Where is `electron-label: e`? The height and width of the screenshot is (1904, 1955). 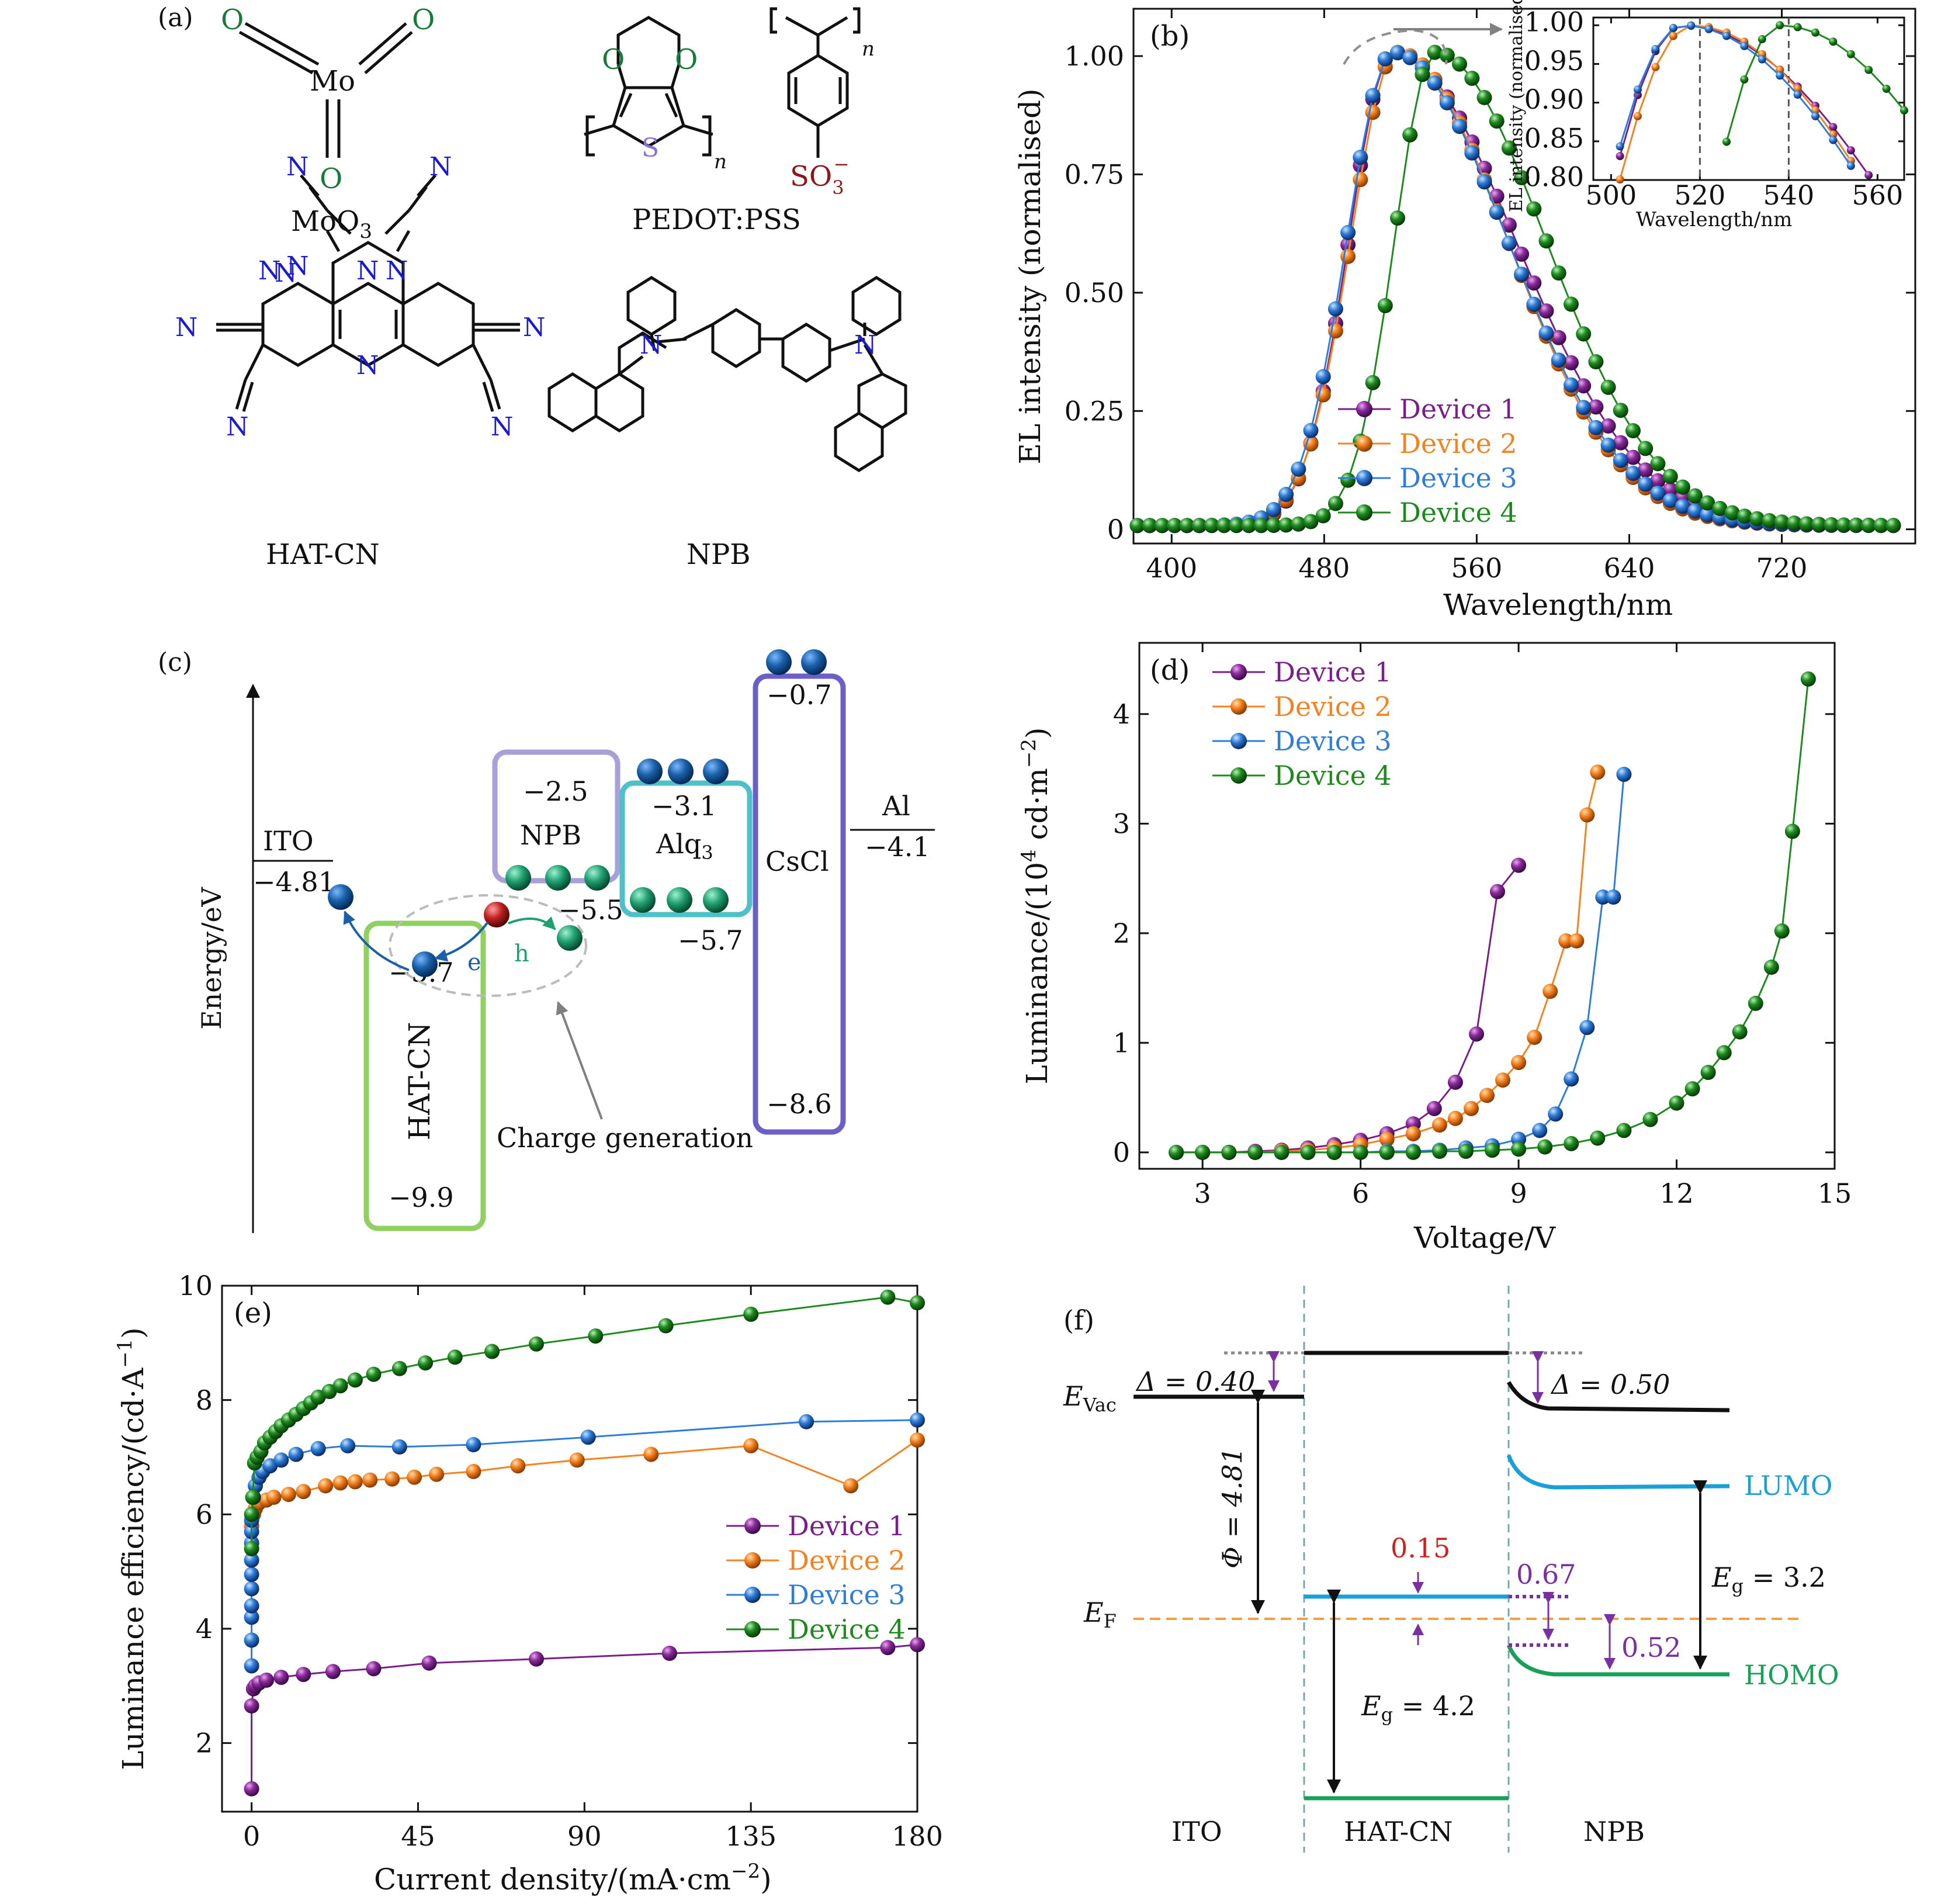
electron-label: e is located at coordinates (474, 962).